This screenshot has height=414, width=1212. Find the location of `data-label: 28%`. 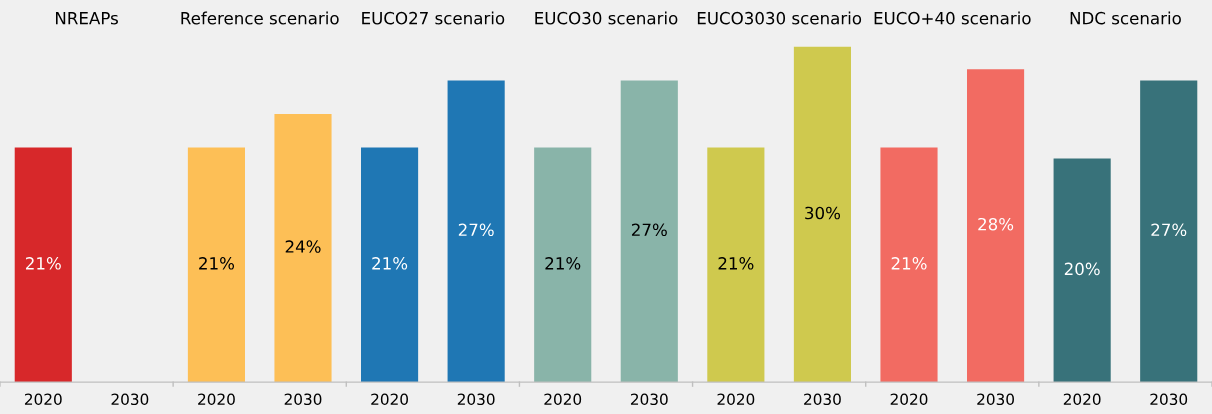

data-label: 28% is located at coordinates (996, 224).